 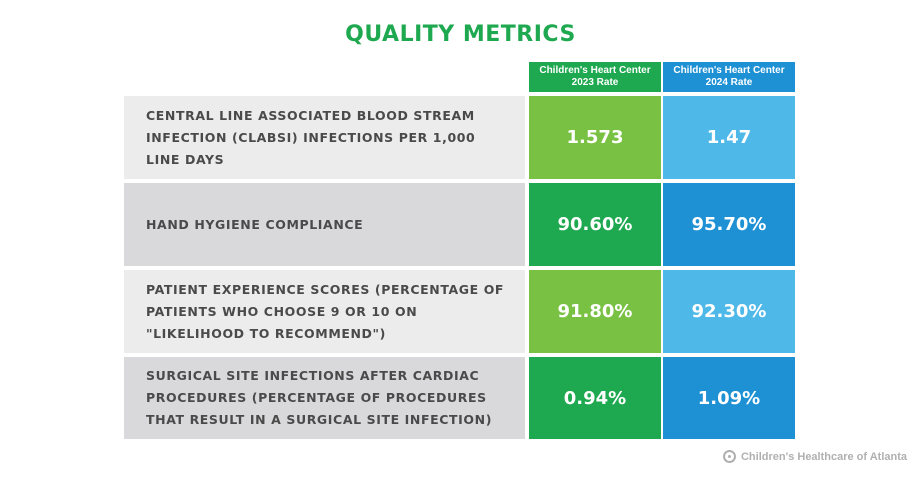 I want to click on column-header-2024: Children's Heart Center 2024 Rate, so click(x=729, y=77).